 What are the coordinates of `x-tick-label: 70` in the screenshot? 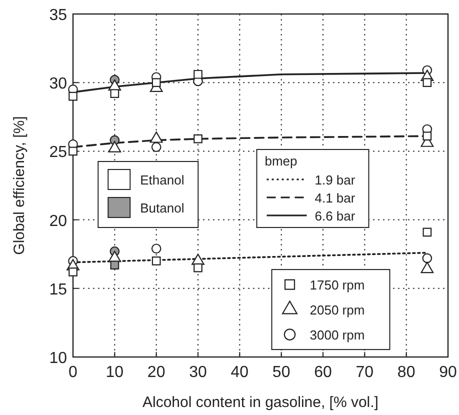 It's located at (365, 372).